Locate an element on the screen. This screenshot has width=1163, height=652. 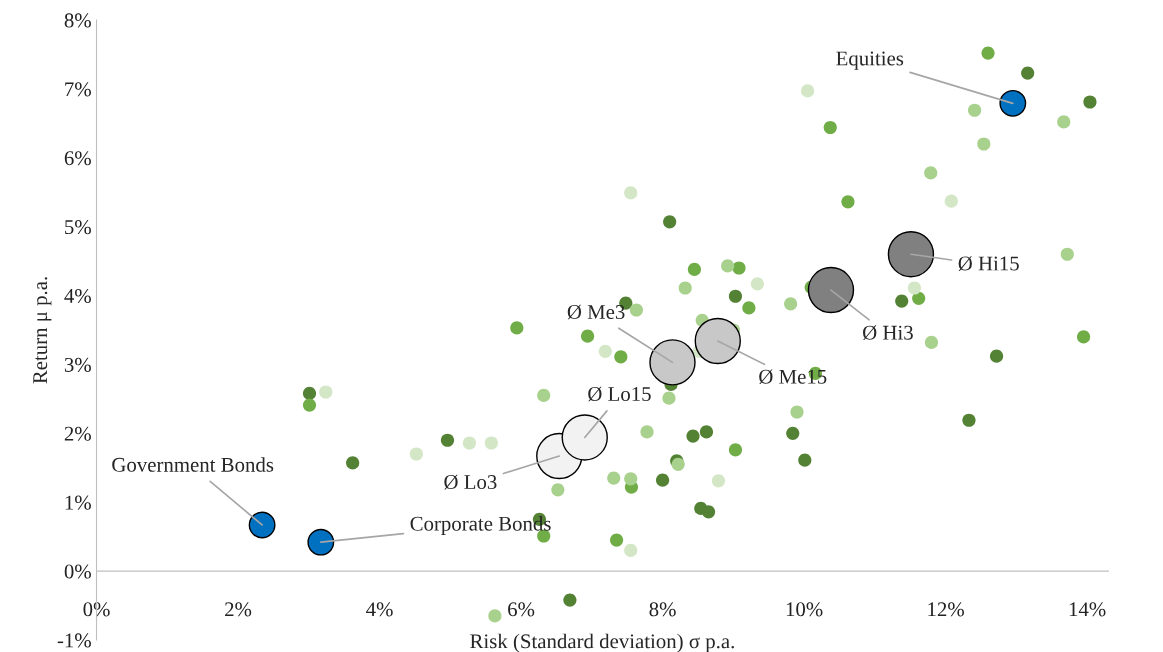
x-tick-label: 10% is located at coordinates (804, 609).